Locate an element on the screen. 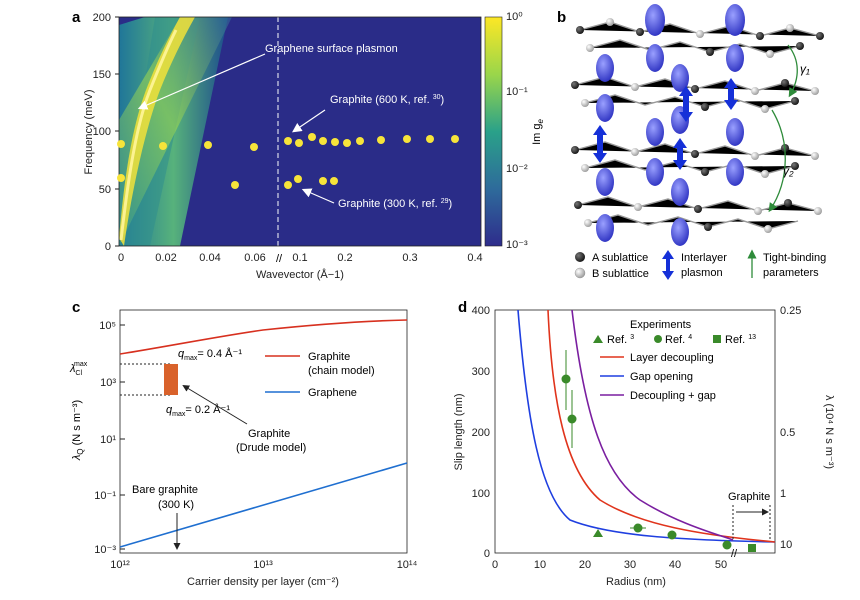 The height and width of the screenshot is (600, 860). arrow-surface-plasmon is located at coordinates (201, 81).